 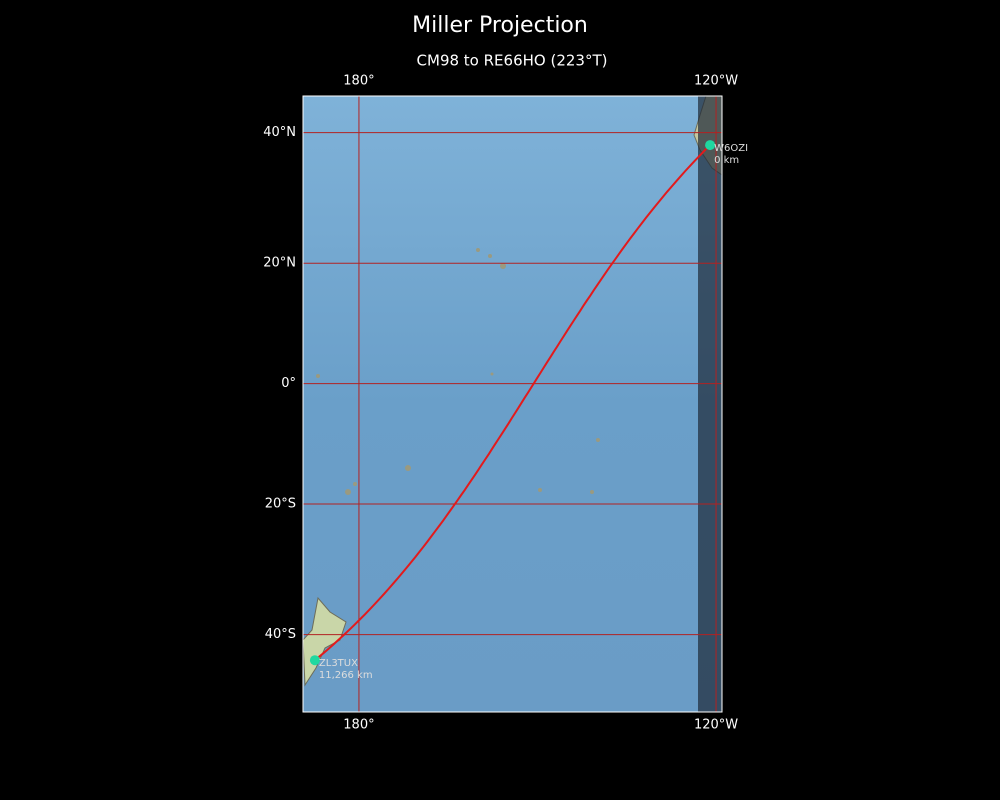 What do you see at coordinates (512, 61) in the screenshot?
I see `map-subtitle: CM98 to RE66HO (223°T)` at bounding box center [512, 61].